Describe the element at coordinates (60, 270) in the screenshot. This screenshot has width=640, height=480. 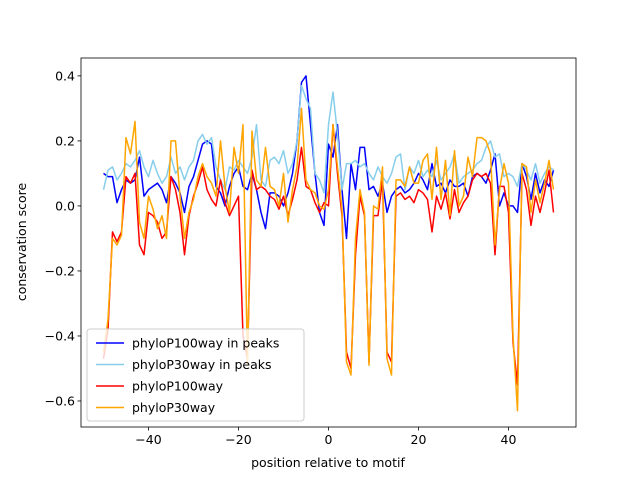
I see `y-tick-label: −0.2` at that location.